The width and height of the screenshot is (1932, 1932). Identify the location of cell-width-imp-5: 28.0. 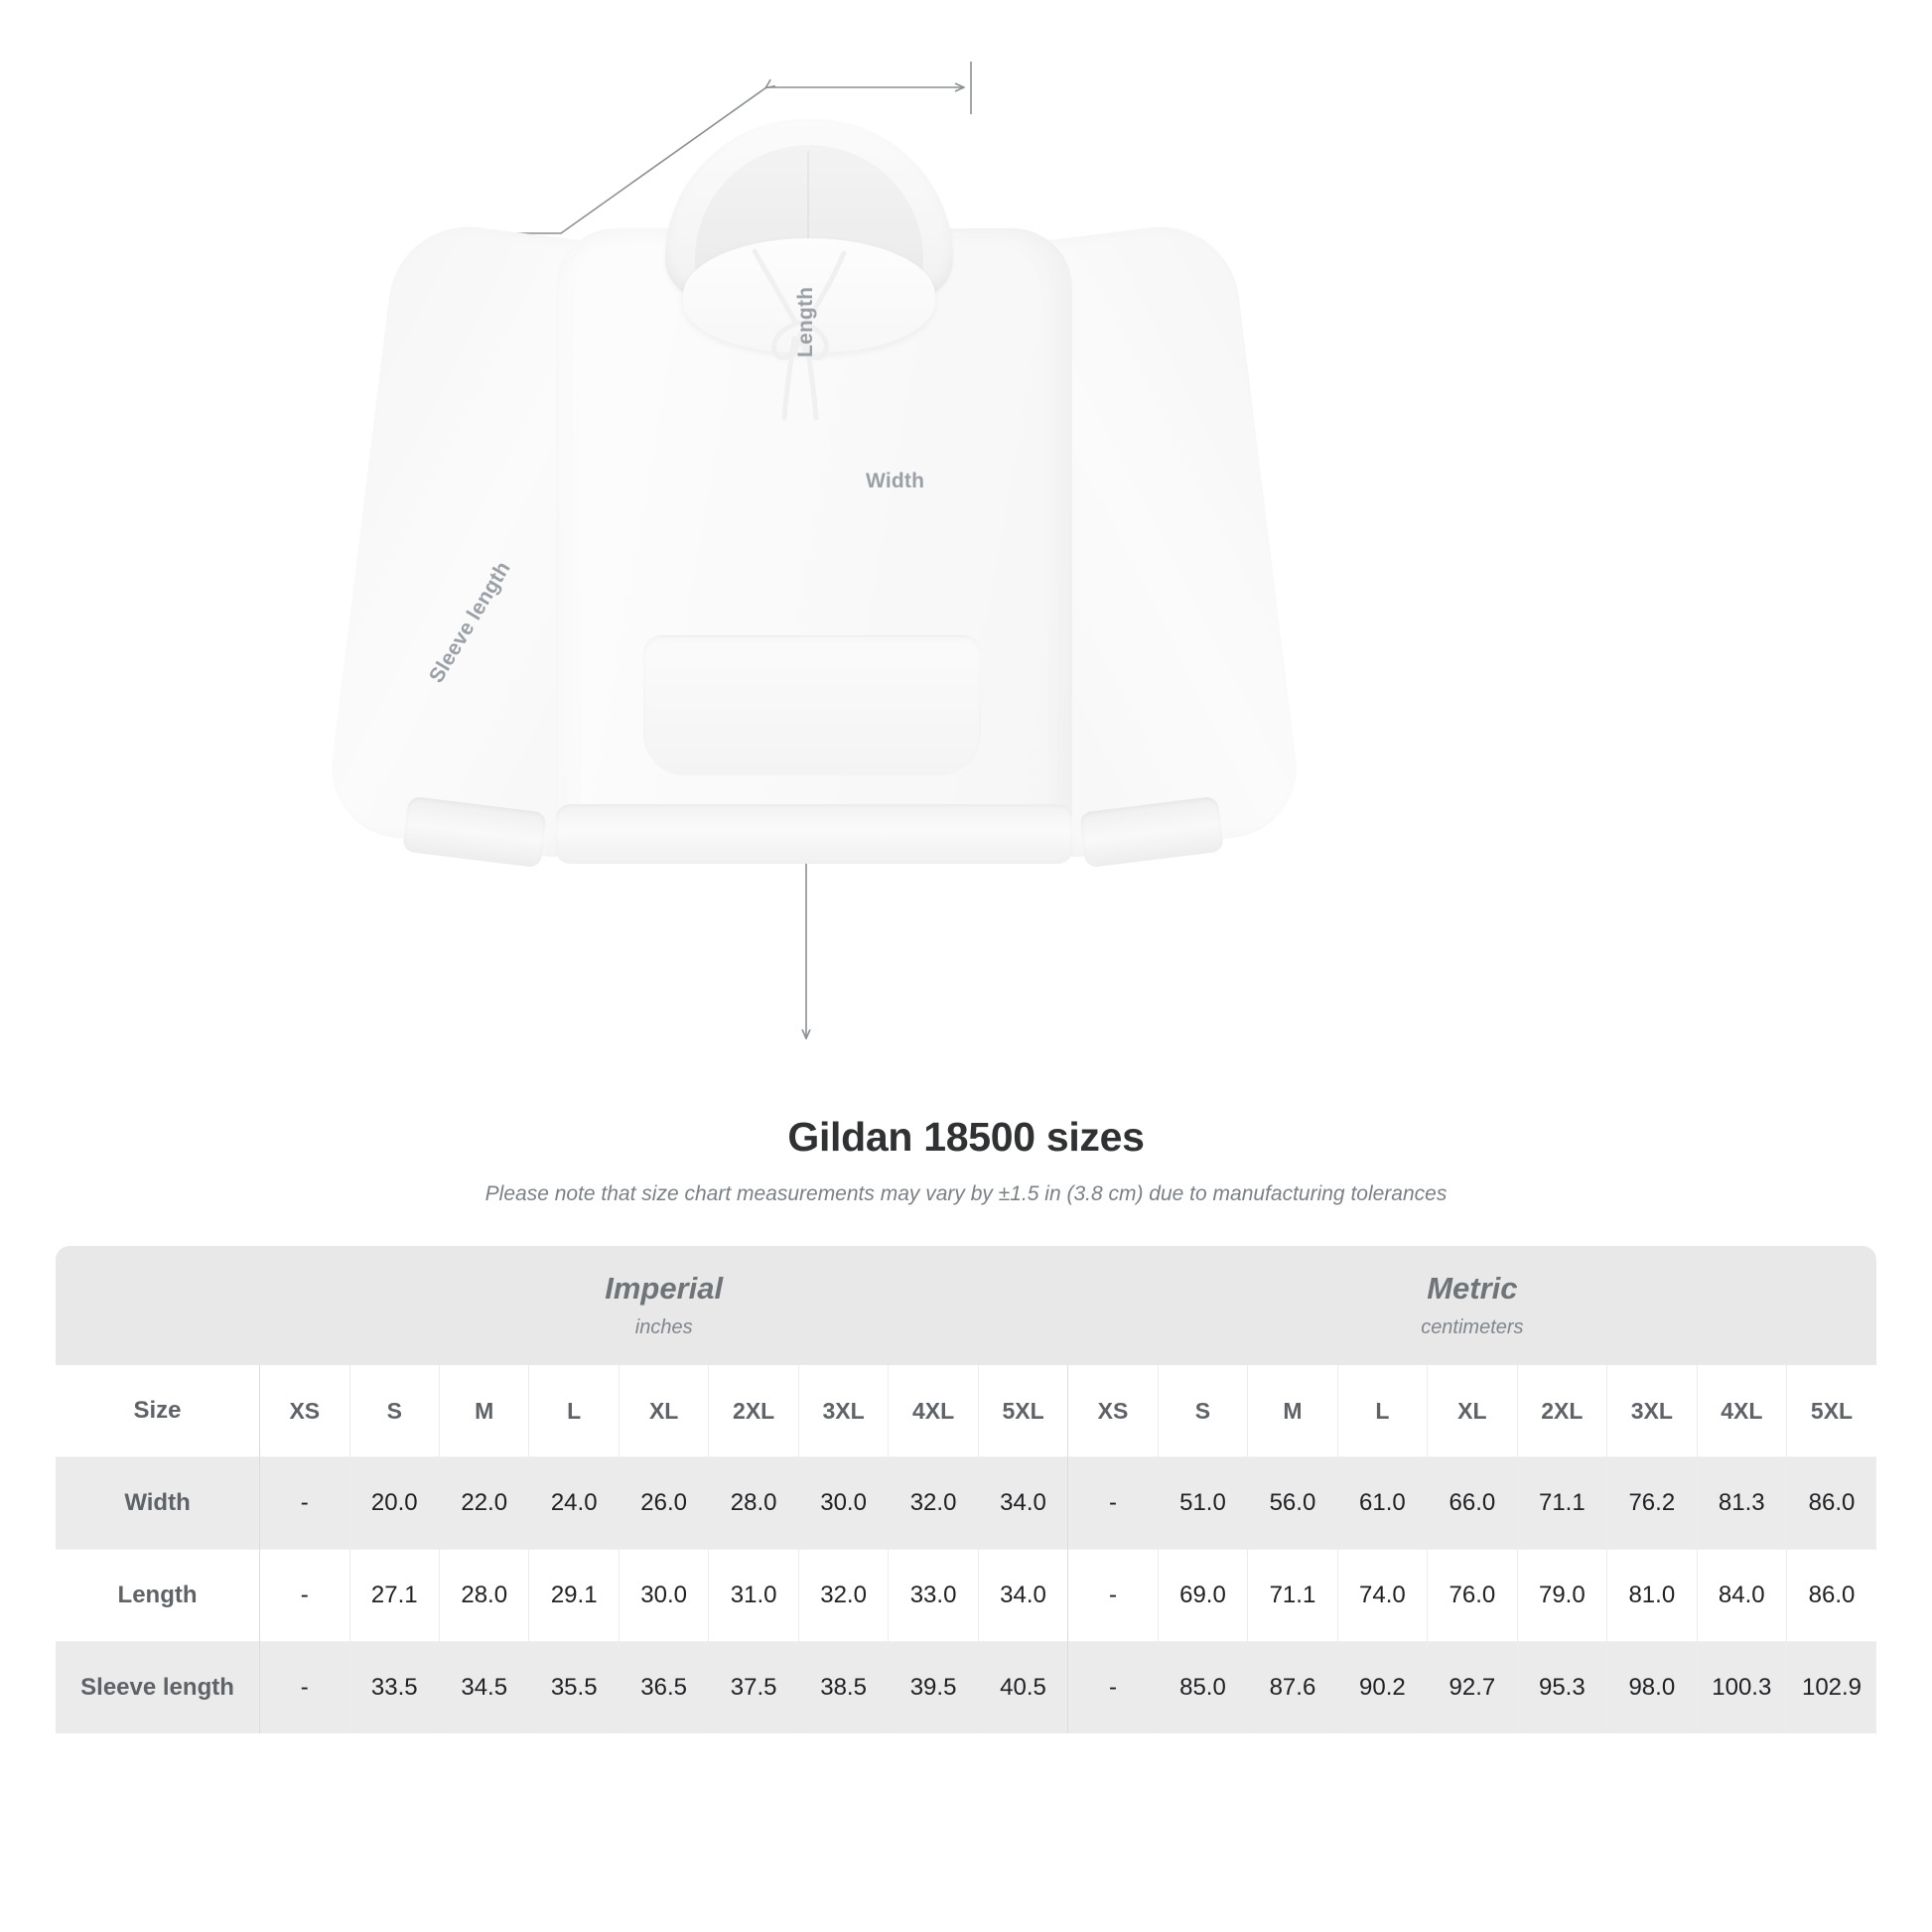
(753, 1503).